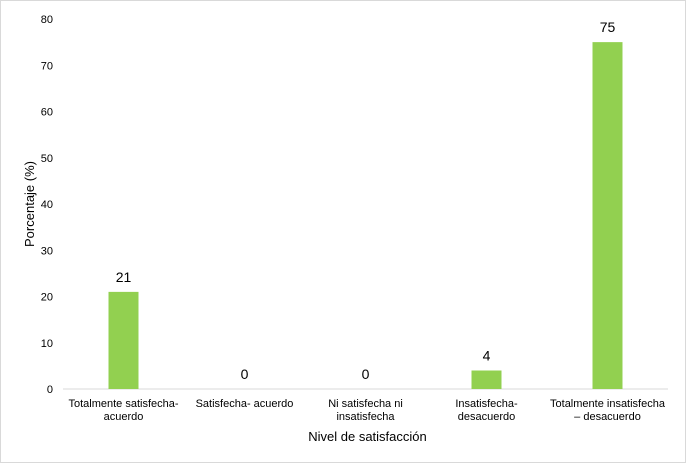 Image resolution: width=686 pixels, height=463 pixels. What do you see at coordinates (47, 113) in the screenshot?
I see `y-tick-label: 60` at bounding box center [47, 113].